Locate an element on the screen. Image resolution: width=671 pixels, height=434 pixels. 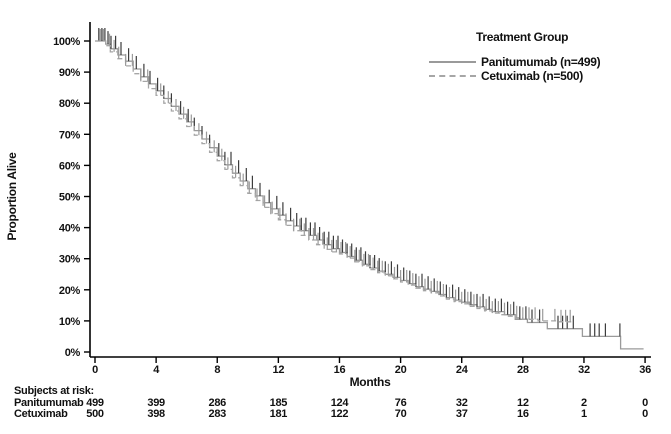
x-tick-label: 12 is located at coordinates (279, 370).